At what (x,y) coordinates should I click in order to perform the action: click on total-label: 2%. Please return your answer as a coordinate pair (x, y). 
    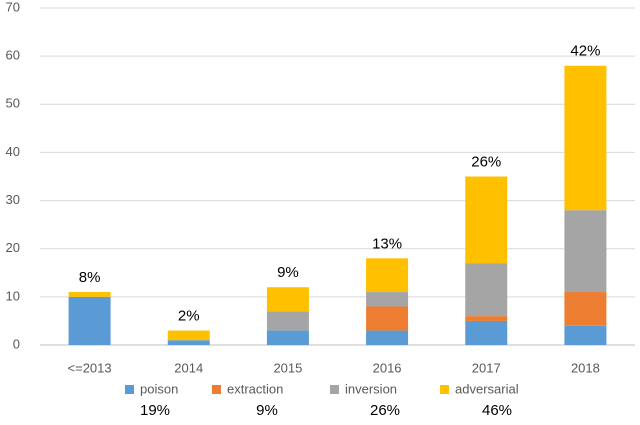
    Looking at the image, I should click on (189, 316).